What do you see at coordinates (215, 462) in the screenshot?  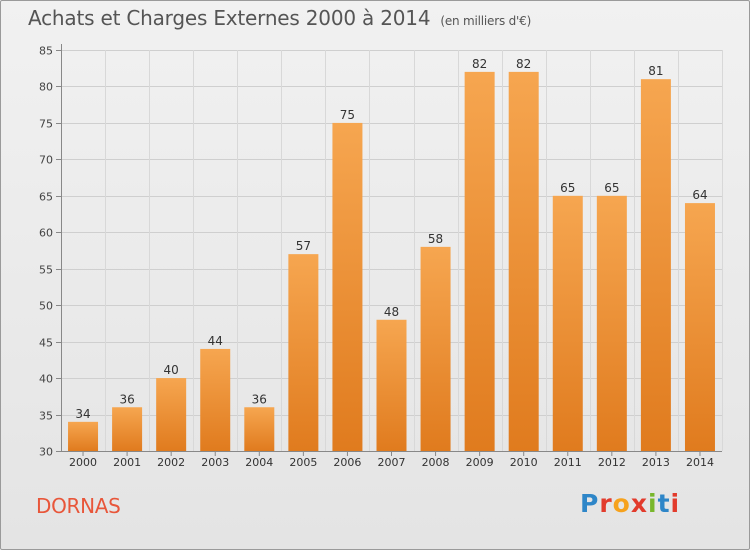 I see `x-tick-label: 2003` at bounding box center [215, 462].